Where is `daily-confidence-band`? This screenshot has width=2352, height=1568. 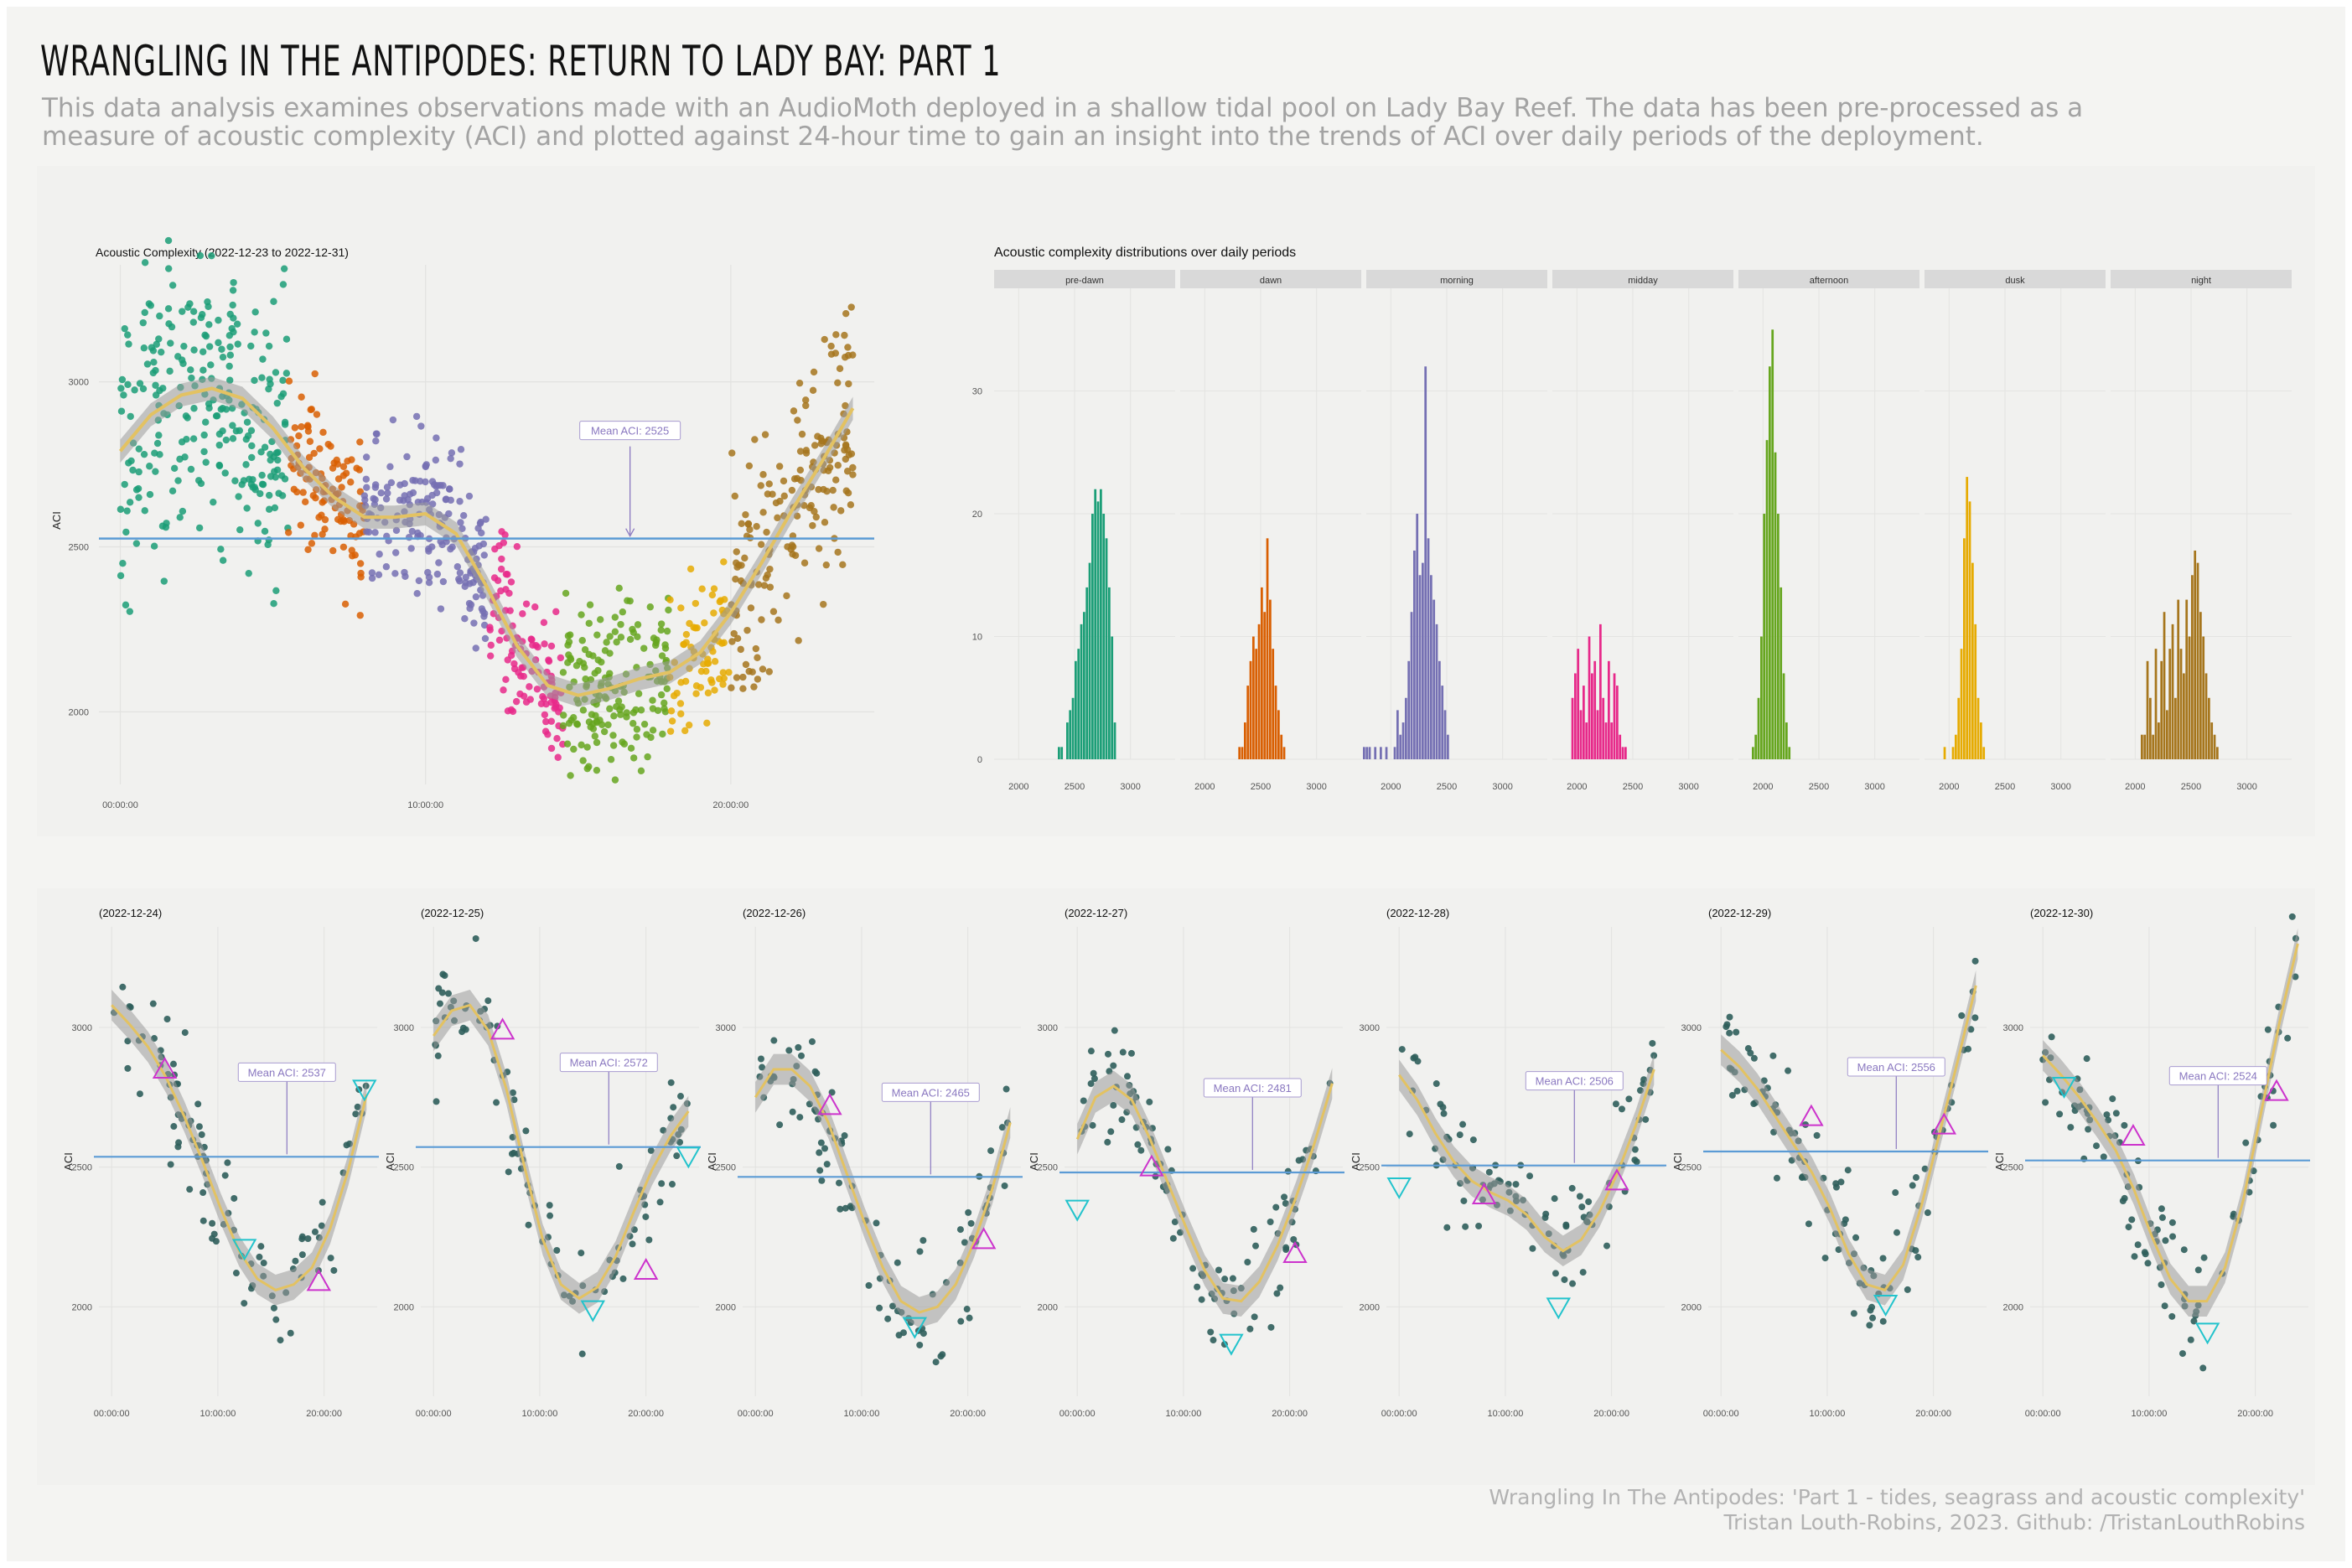
daily-confidence-band is located at coordinates (1527, 1159).